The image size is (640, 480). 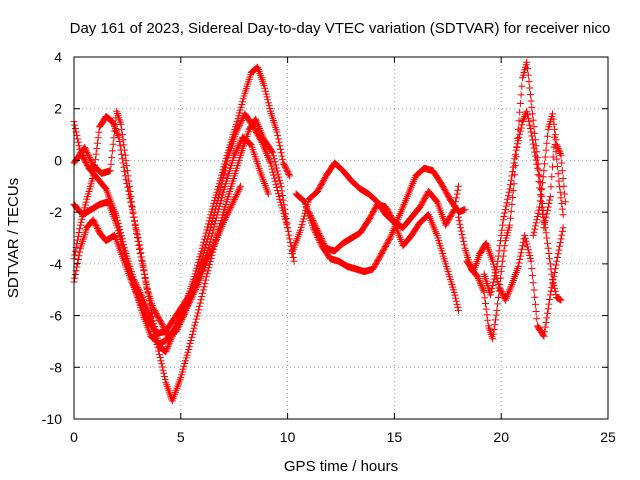 I want to click on y-tick-label: -2, so click(x=56, y=212).